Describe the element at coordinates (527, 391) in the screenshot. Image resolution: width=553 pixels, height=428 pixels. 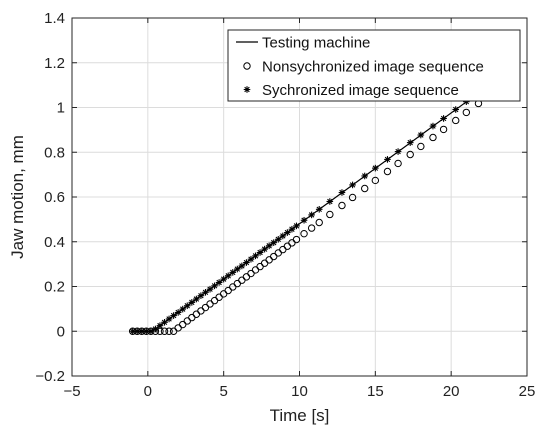
I see `x-tick-label: 25` at that location.